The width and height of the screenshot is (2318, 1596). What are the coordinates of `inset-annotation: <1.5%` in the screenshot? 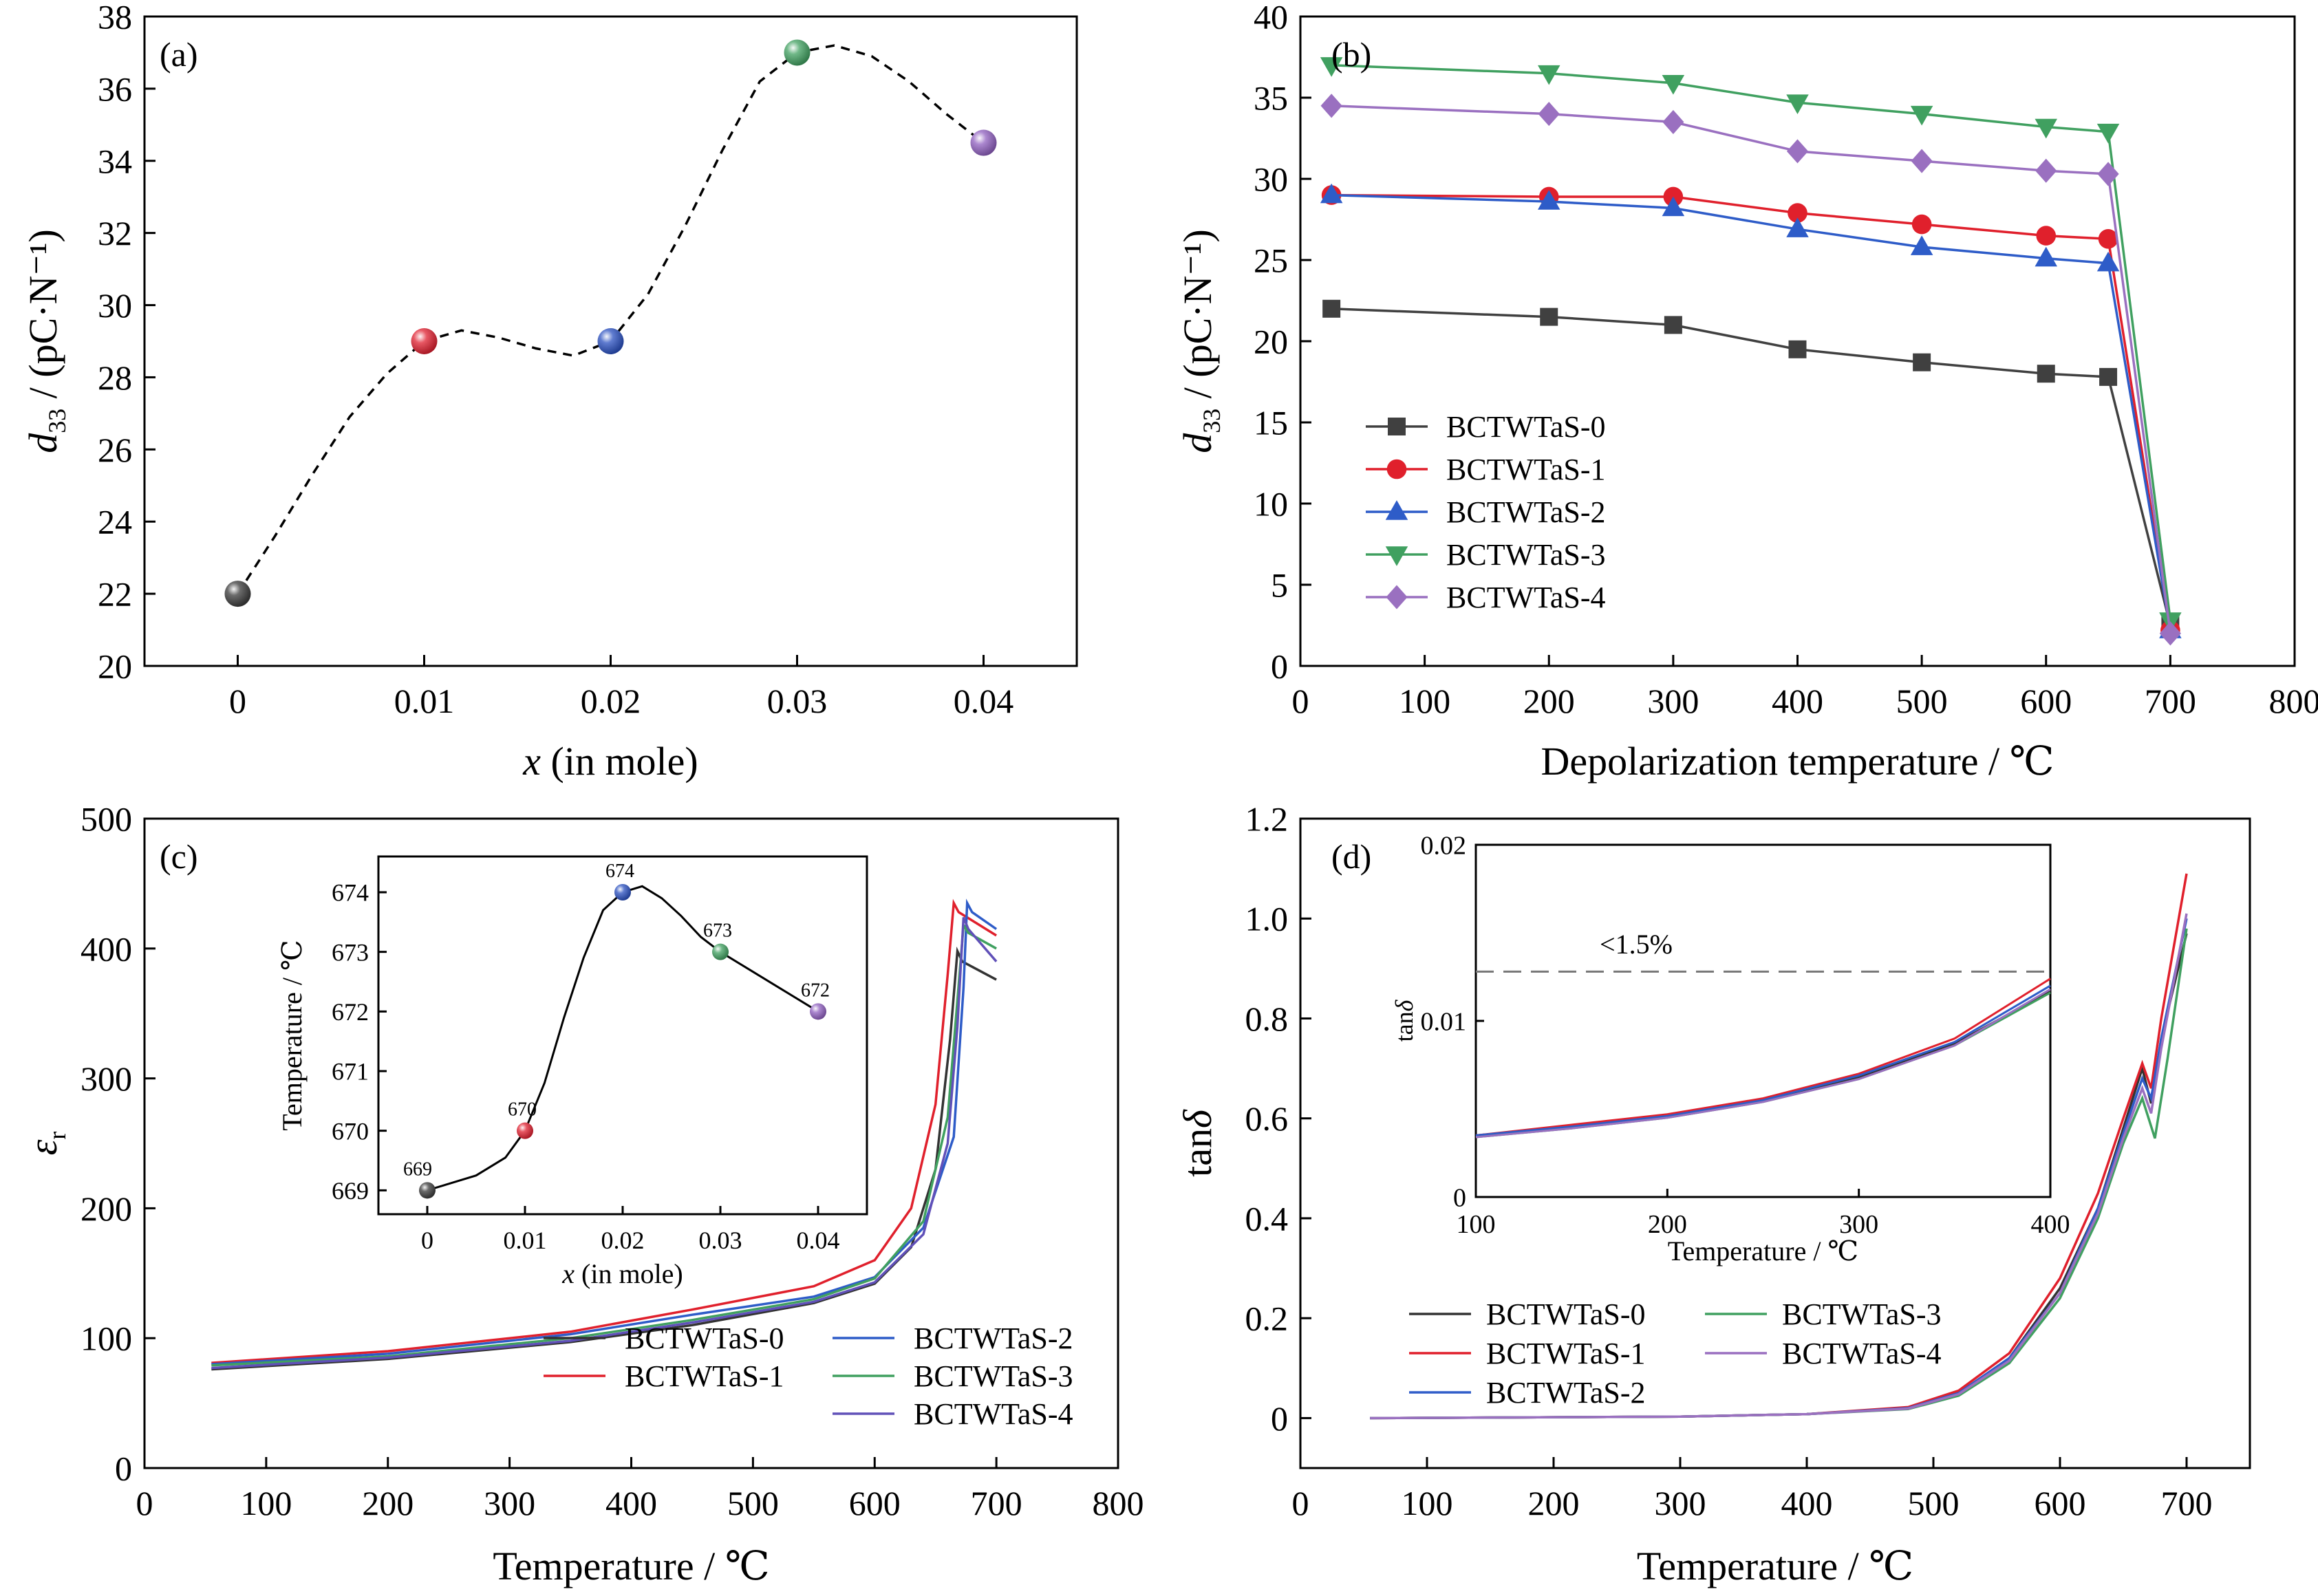 It's located at (1636, 944).